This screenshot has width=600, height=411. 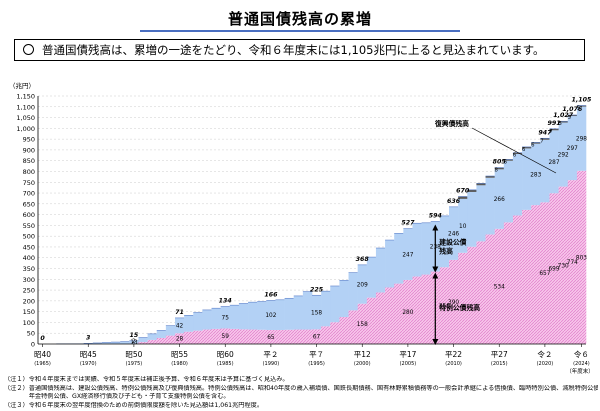 I want to click on special-label: 390, so click(x=453, y=303).